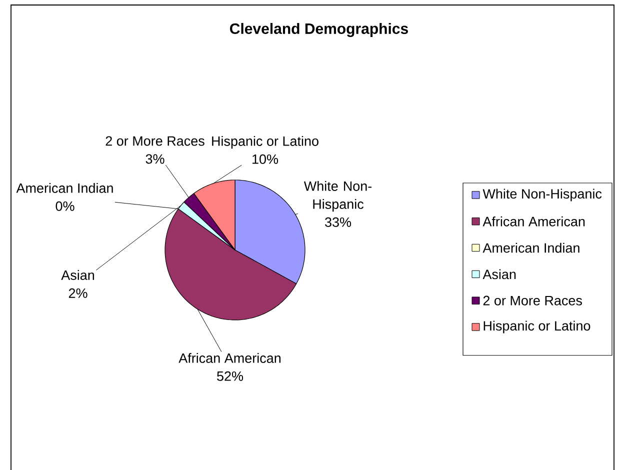  Describe the element at coordinates (65, 206) in the screenshot. I see `text: 0%` at that location.